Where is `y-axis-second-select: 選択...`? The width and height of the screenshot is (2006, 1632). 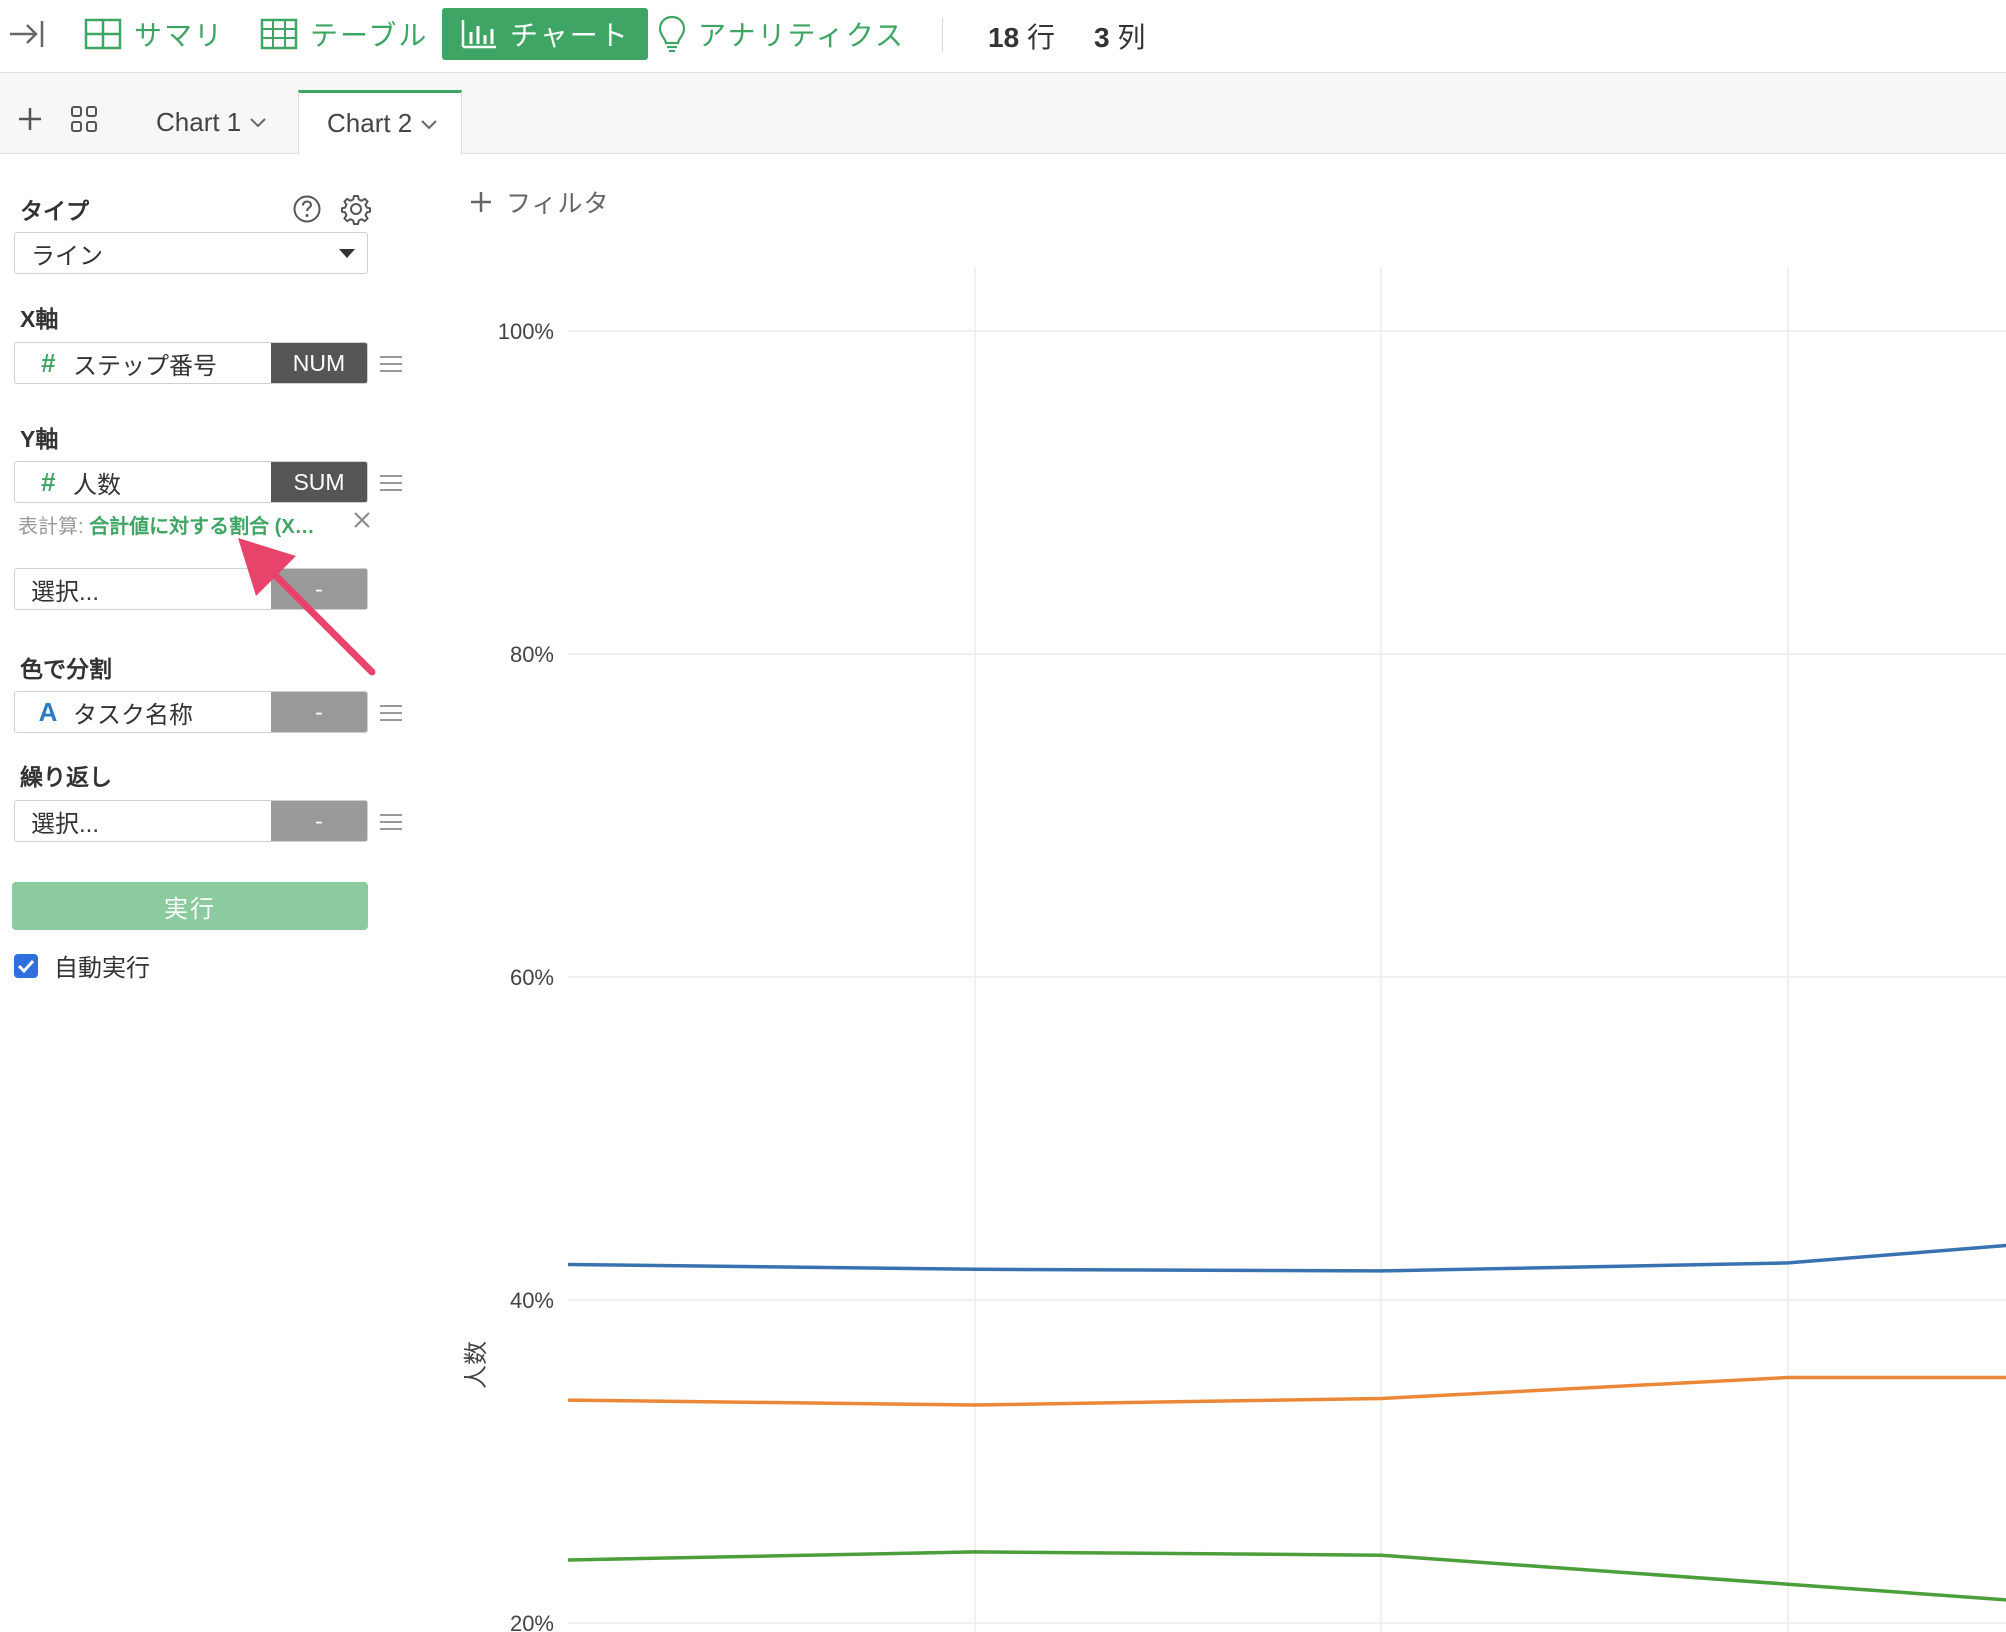 y-axis-second-select: 選択... is located at coordinates (144, 589).